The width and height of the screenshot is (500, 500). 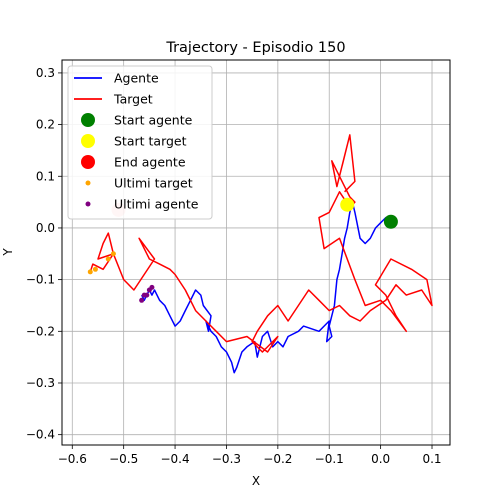 I want to click on y-tick-label: 0.0, so click(x=45, y=228).